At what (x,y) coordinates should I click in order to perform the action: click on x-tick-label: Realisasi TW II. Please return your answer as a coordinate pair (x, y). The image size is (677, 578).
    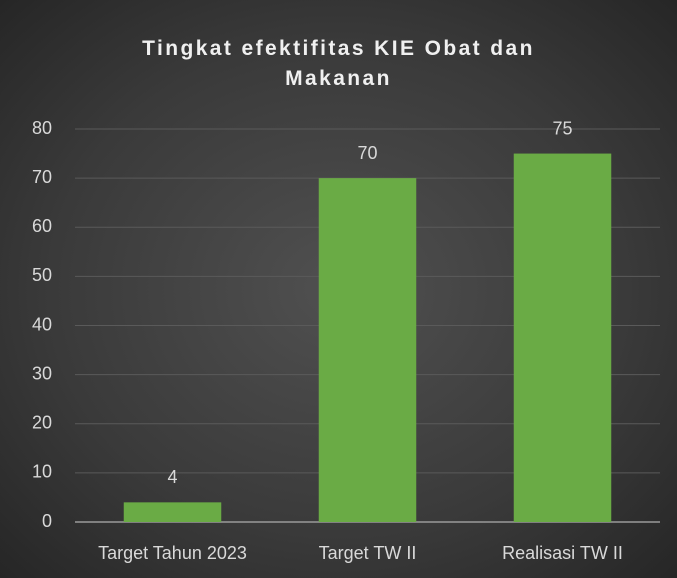
    Looking at the image, I should click on (562, 553).